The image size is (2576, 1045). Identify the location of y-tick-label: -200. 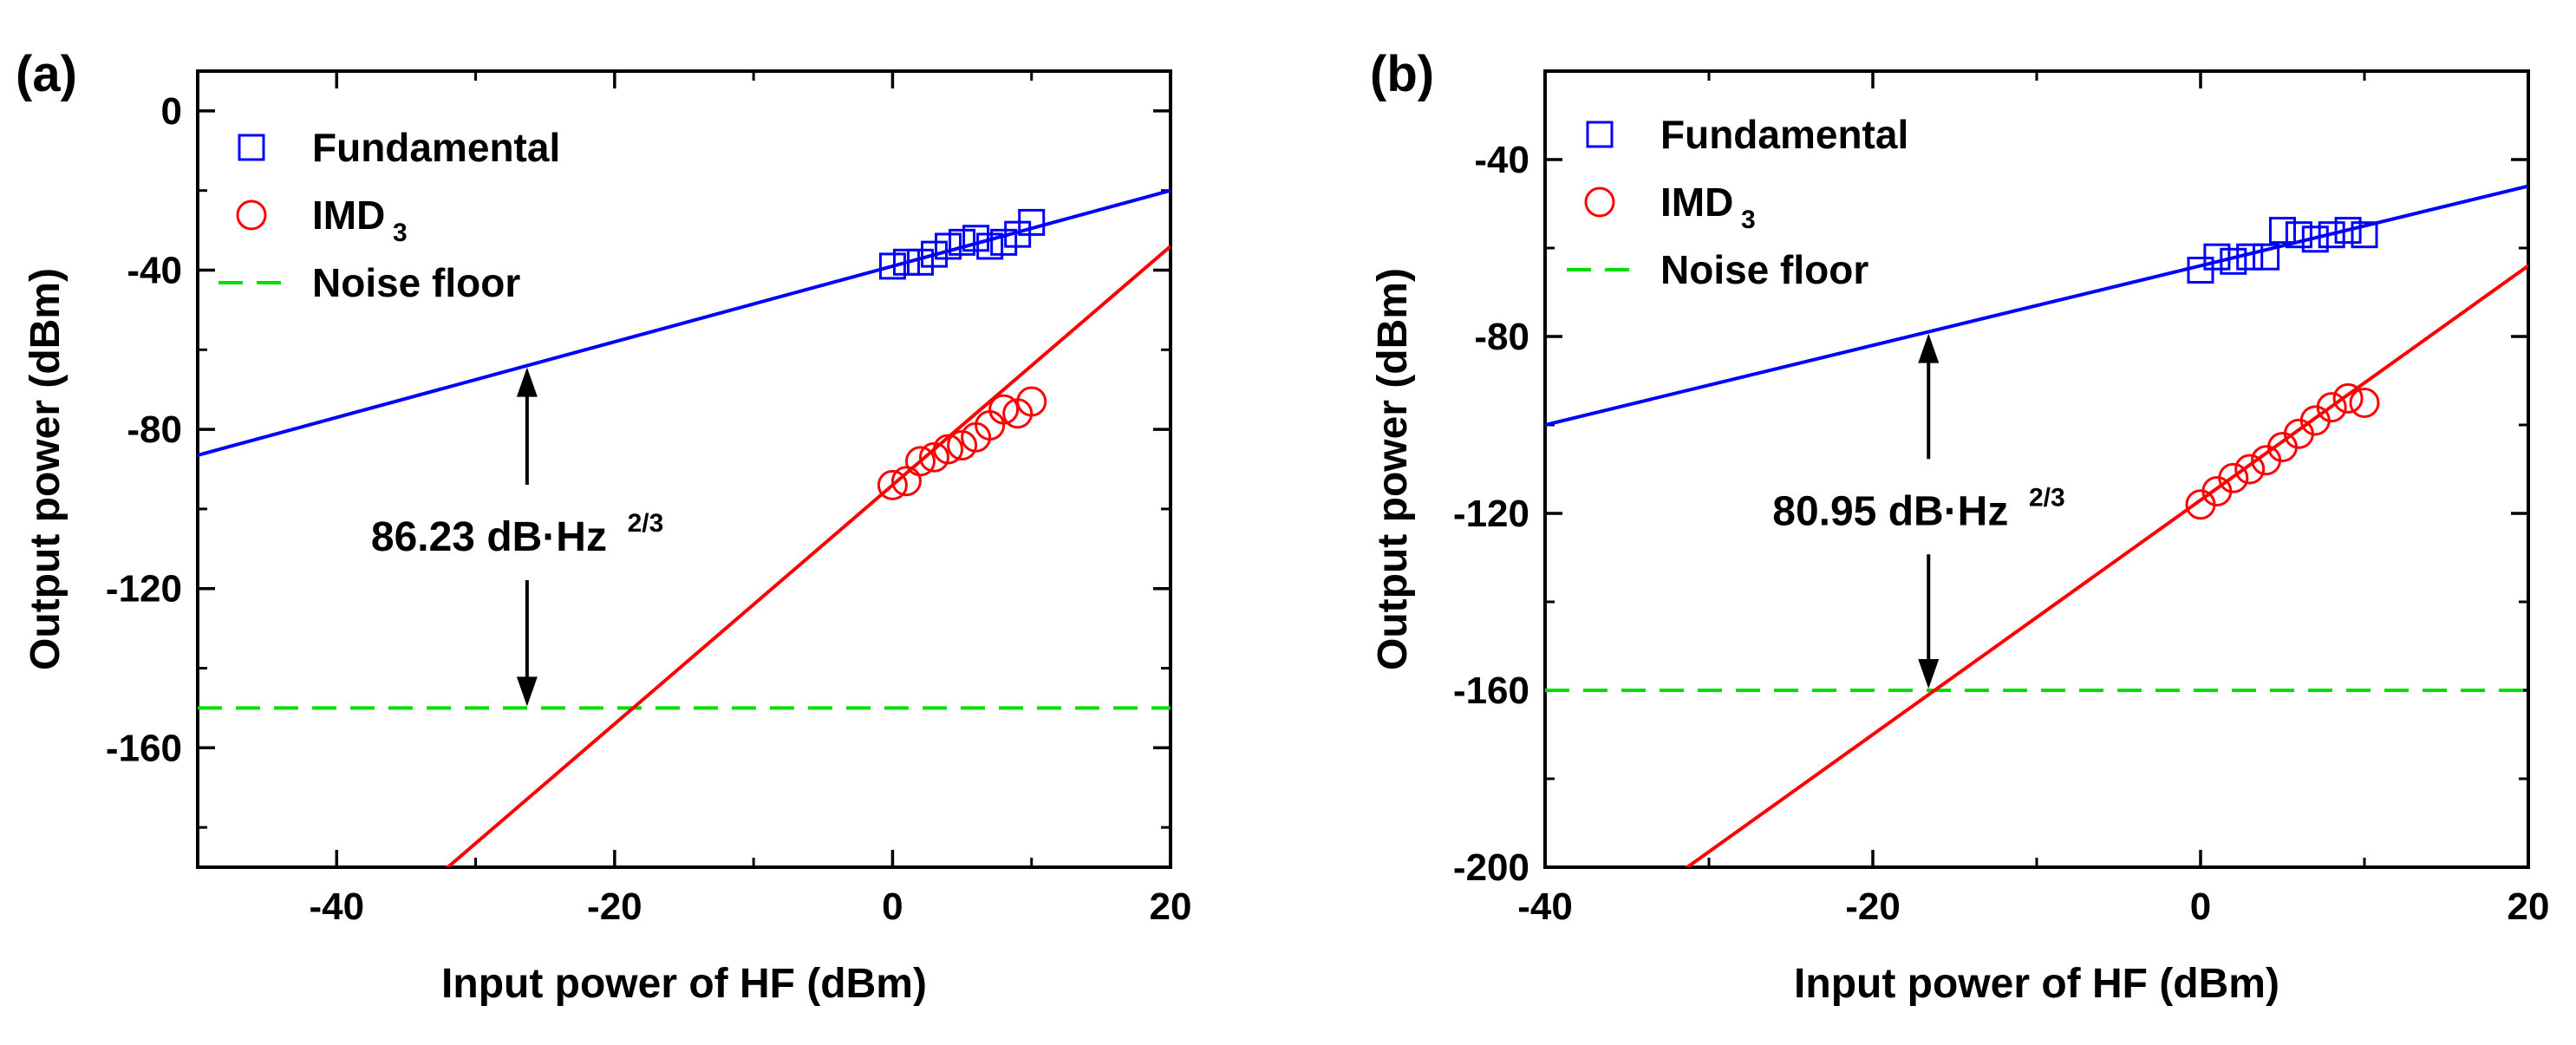
(1491, 867).